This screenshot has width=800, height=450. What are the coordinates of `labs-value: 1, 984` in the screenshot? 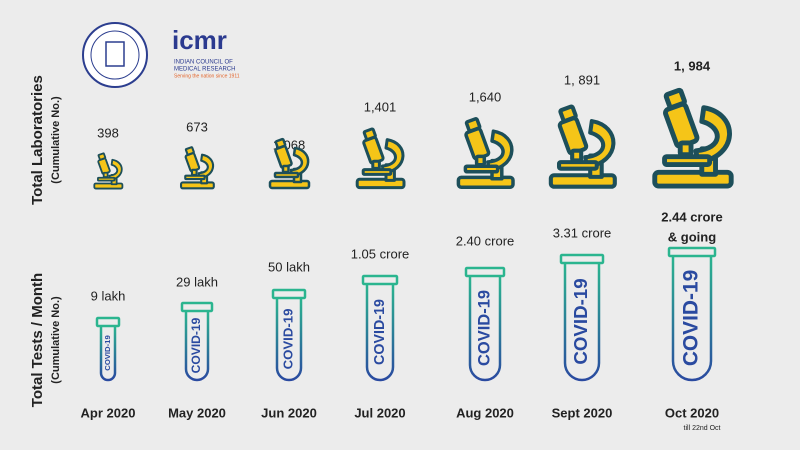 It's located at (692, 65).